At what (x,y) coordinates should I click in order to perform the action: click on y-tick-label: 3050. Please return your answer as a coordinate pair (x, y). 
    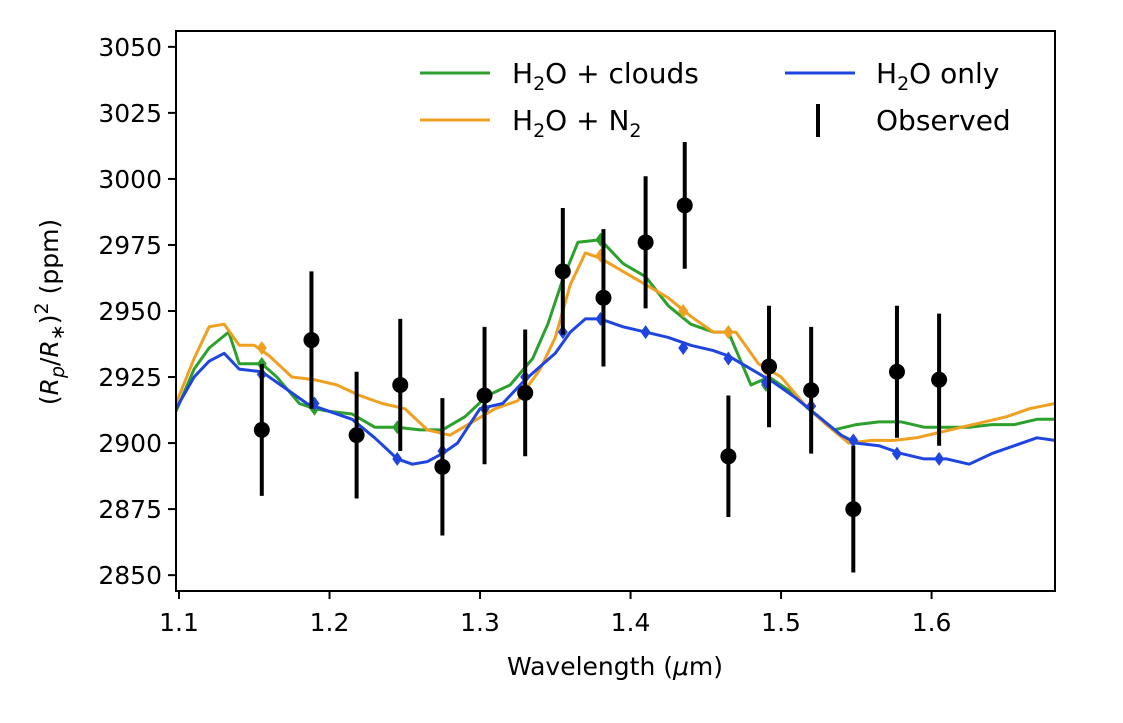
    Looking at the image, I should click on (130, 47).